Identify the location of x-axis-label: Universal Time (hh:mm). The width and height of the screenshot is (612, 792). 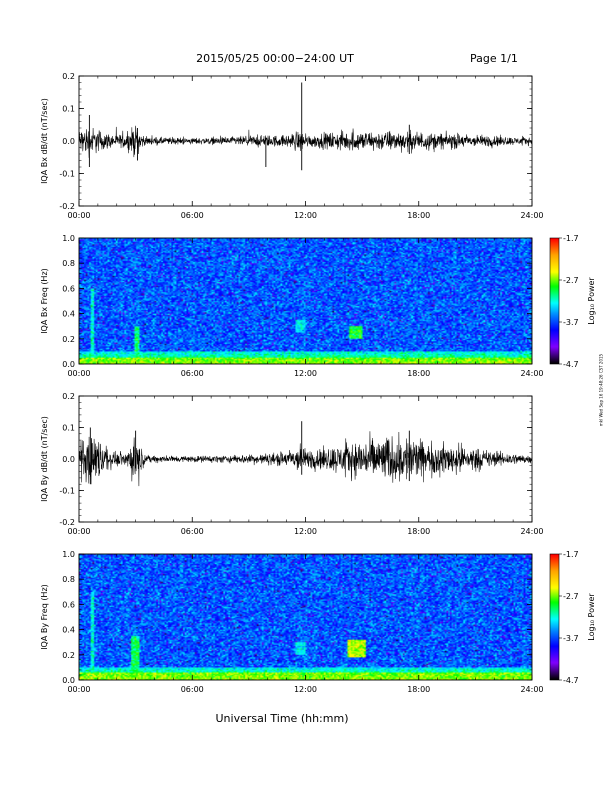
(282, 718).